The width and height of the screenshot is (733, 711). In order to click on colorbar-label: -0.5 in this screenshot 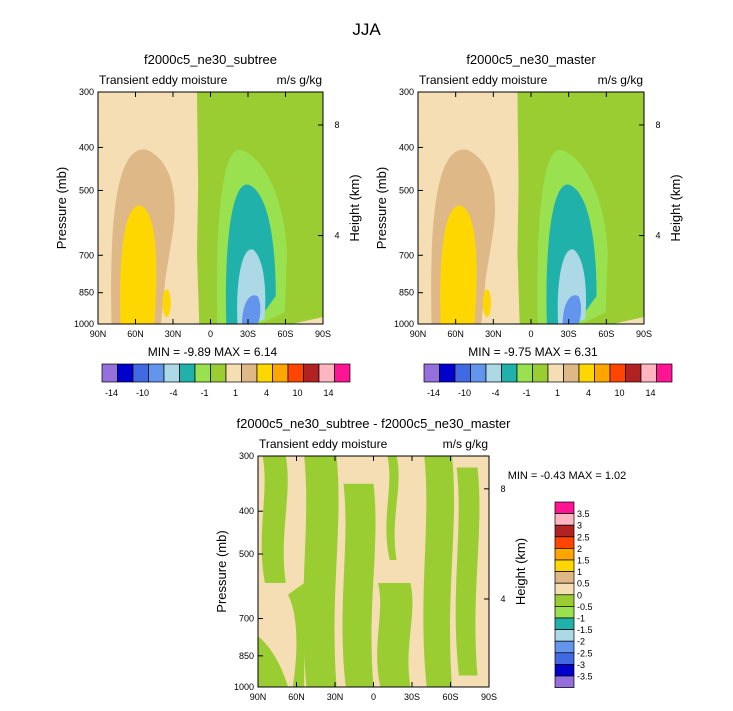, I will do `click(585, 607)`.